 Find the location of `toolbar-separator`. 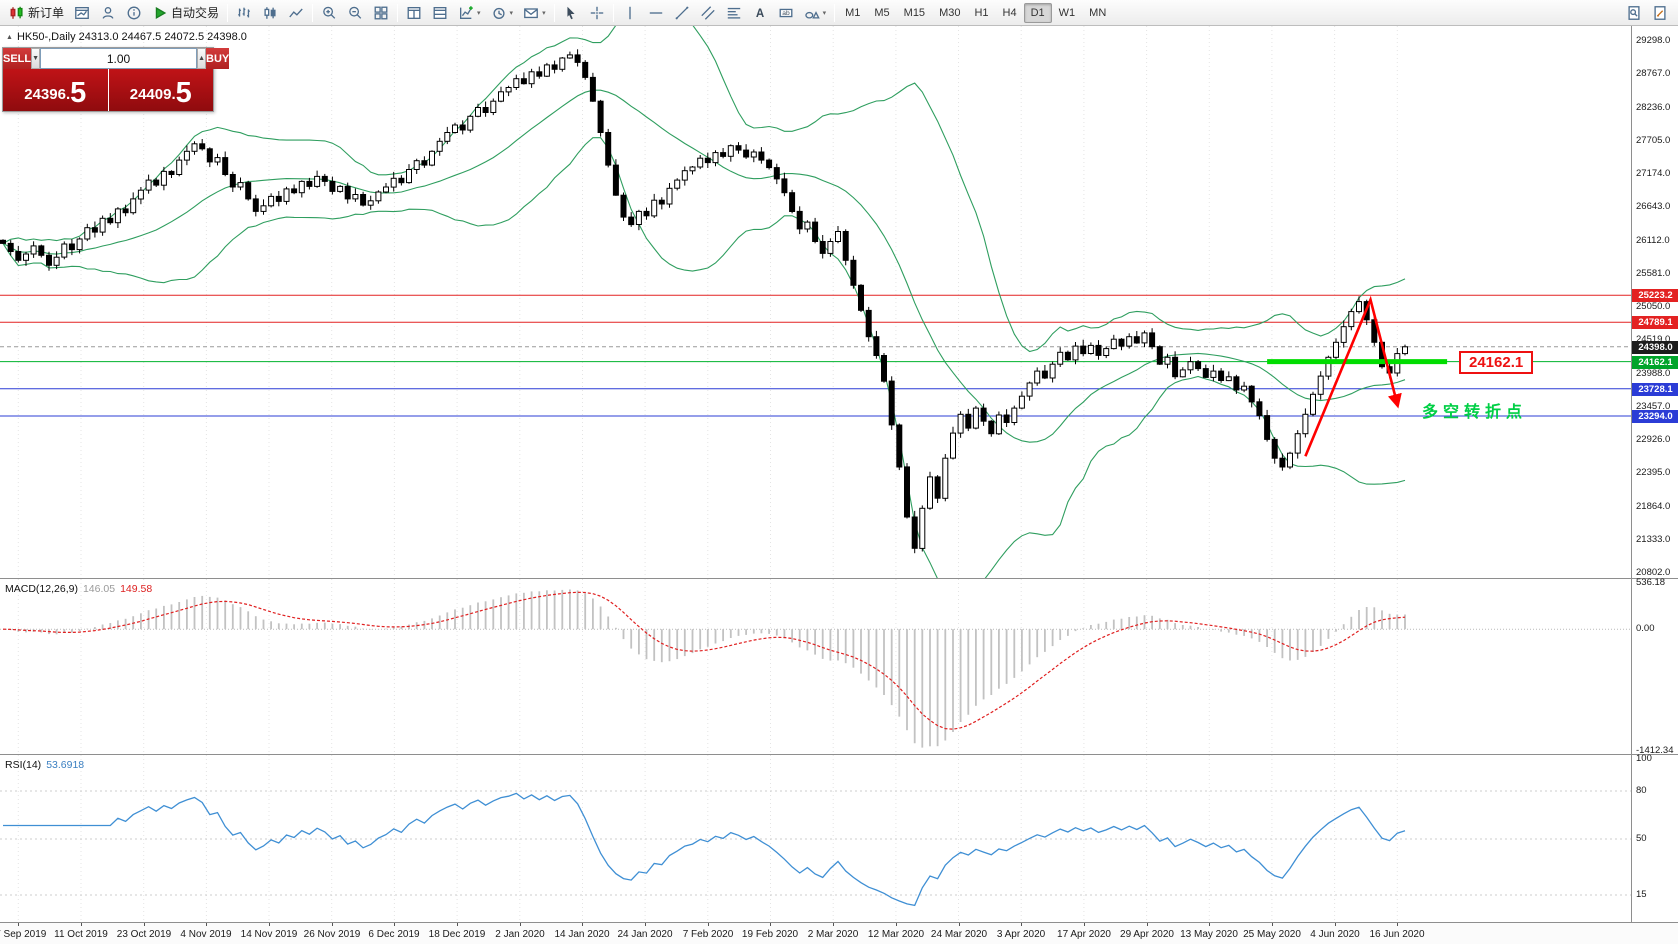

toolbar-separator is located at coordinates (835, 12).